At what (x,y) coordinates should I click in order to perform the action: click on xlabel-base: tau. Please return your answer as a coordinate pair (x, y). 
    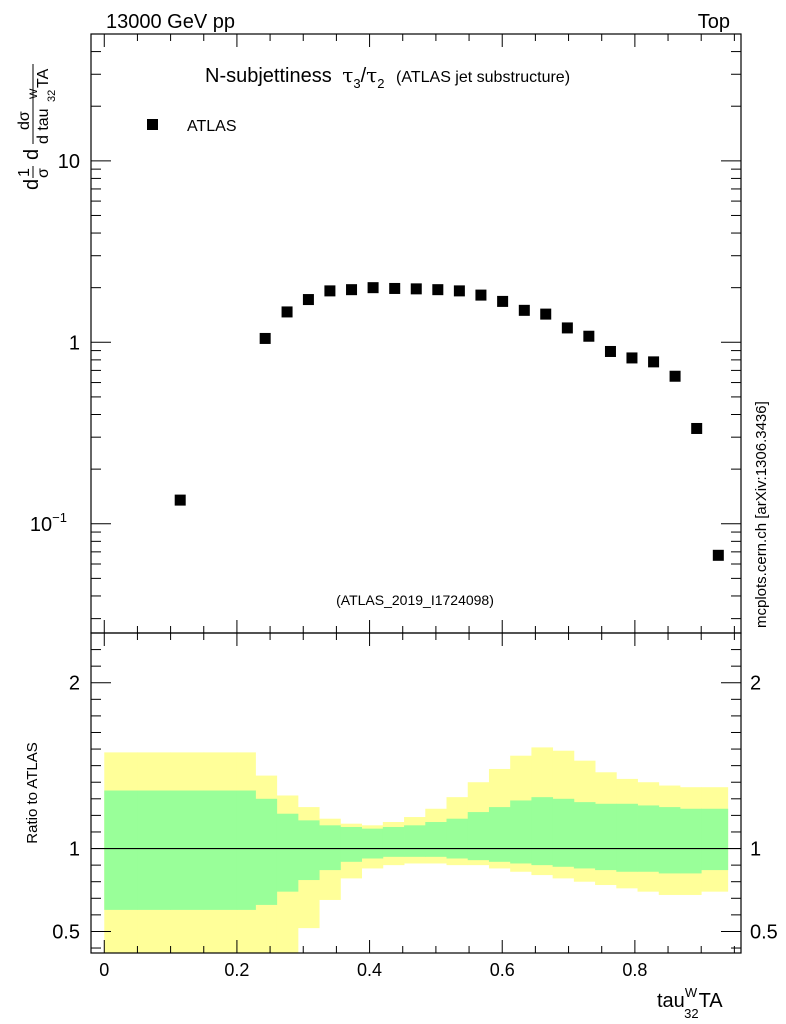
    Looking at the image, I should click on (671, 1001).